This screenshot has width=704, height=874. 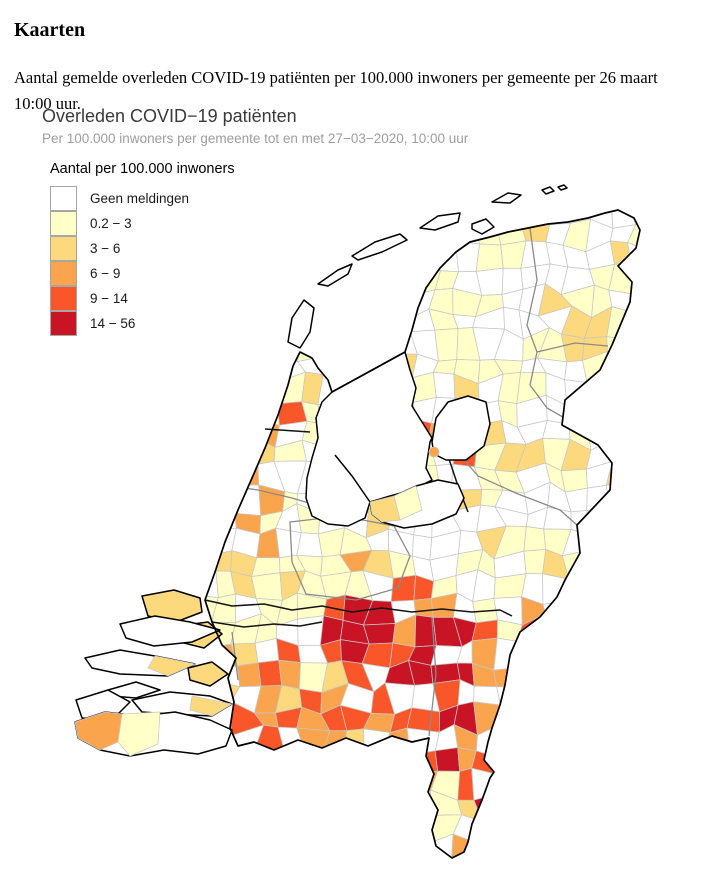 I want to click on legend-label: 0.2 − 3, so click(x=111, y=223).